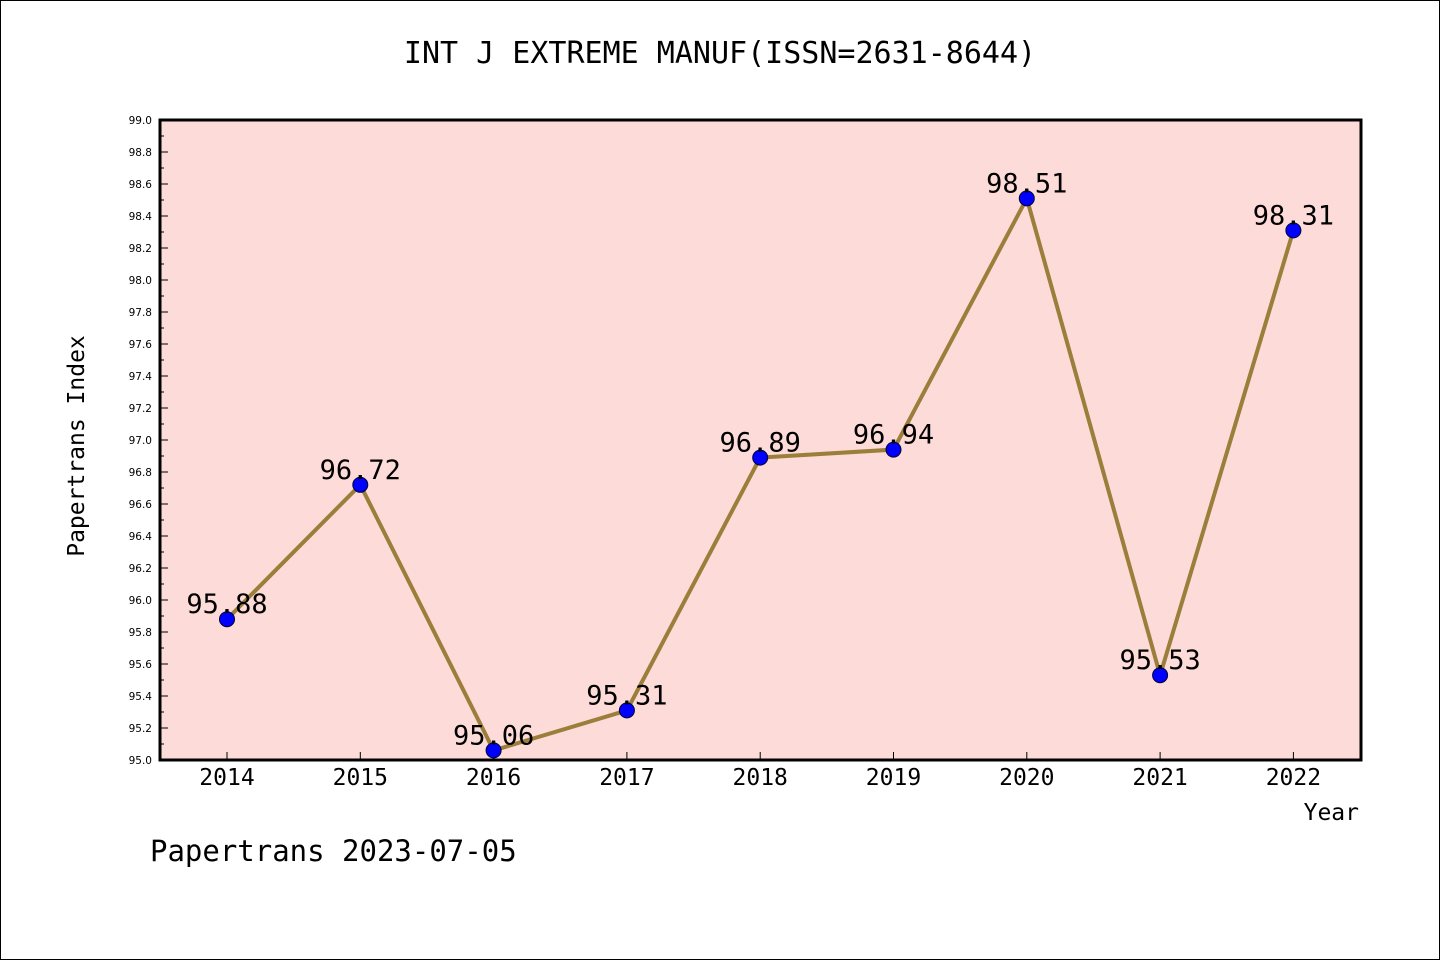 The image size is (1440, 960). I want to click on chart-title: INT J EXTREME MANUF(ISSN=2631-8644), so click(720, 53).